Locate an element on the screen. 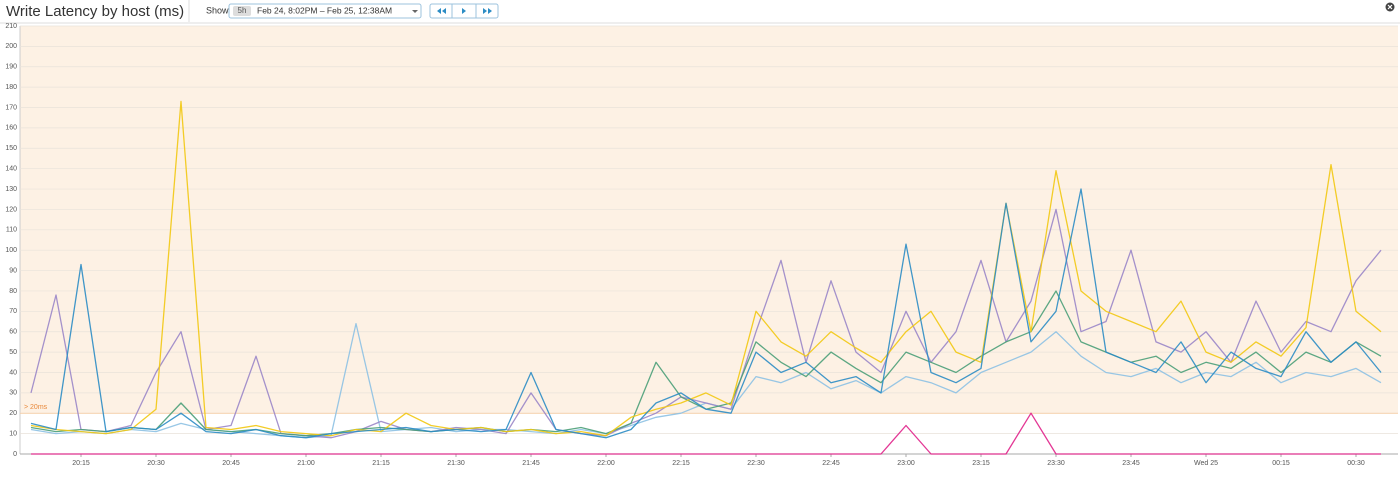  x-tick-label: 21:30 is located at coordinates (456, 463).